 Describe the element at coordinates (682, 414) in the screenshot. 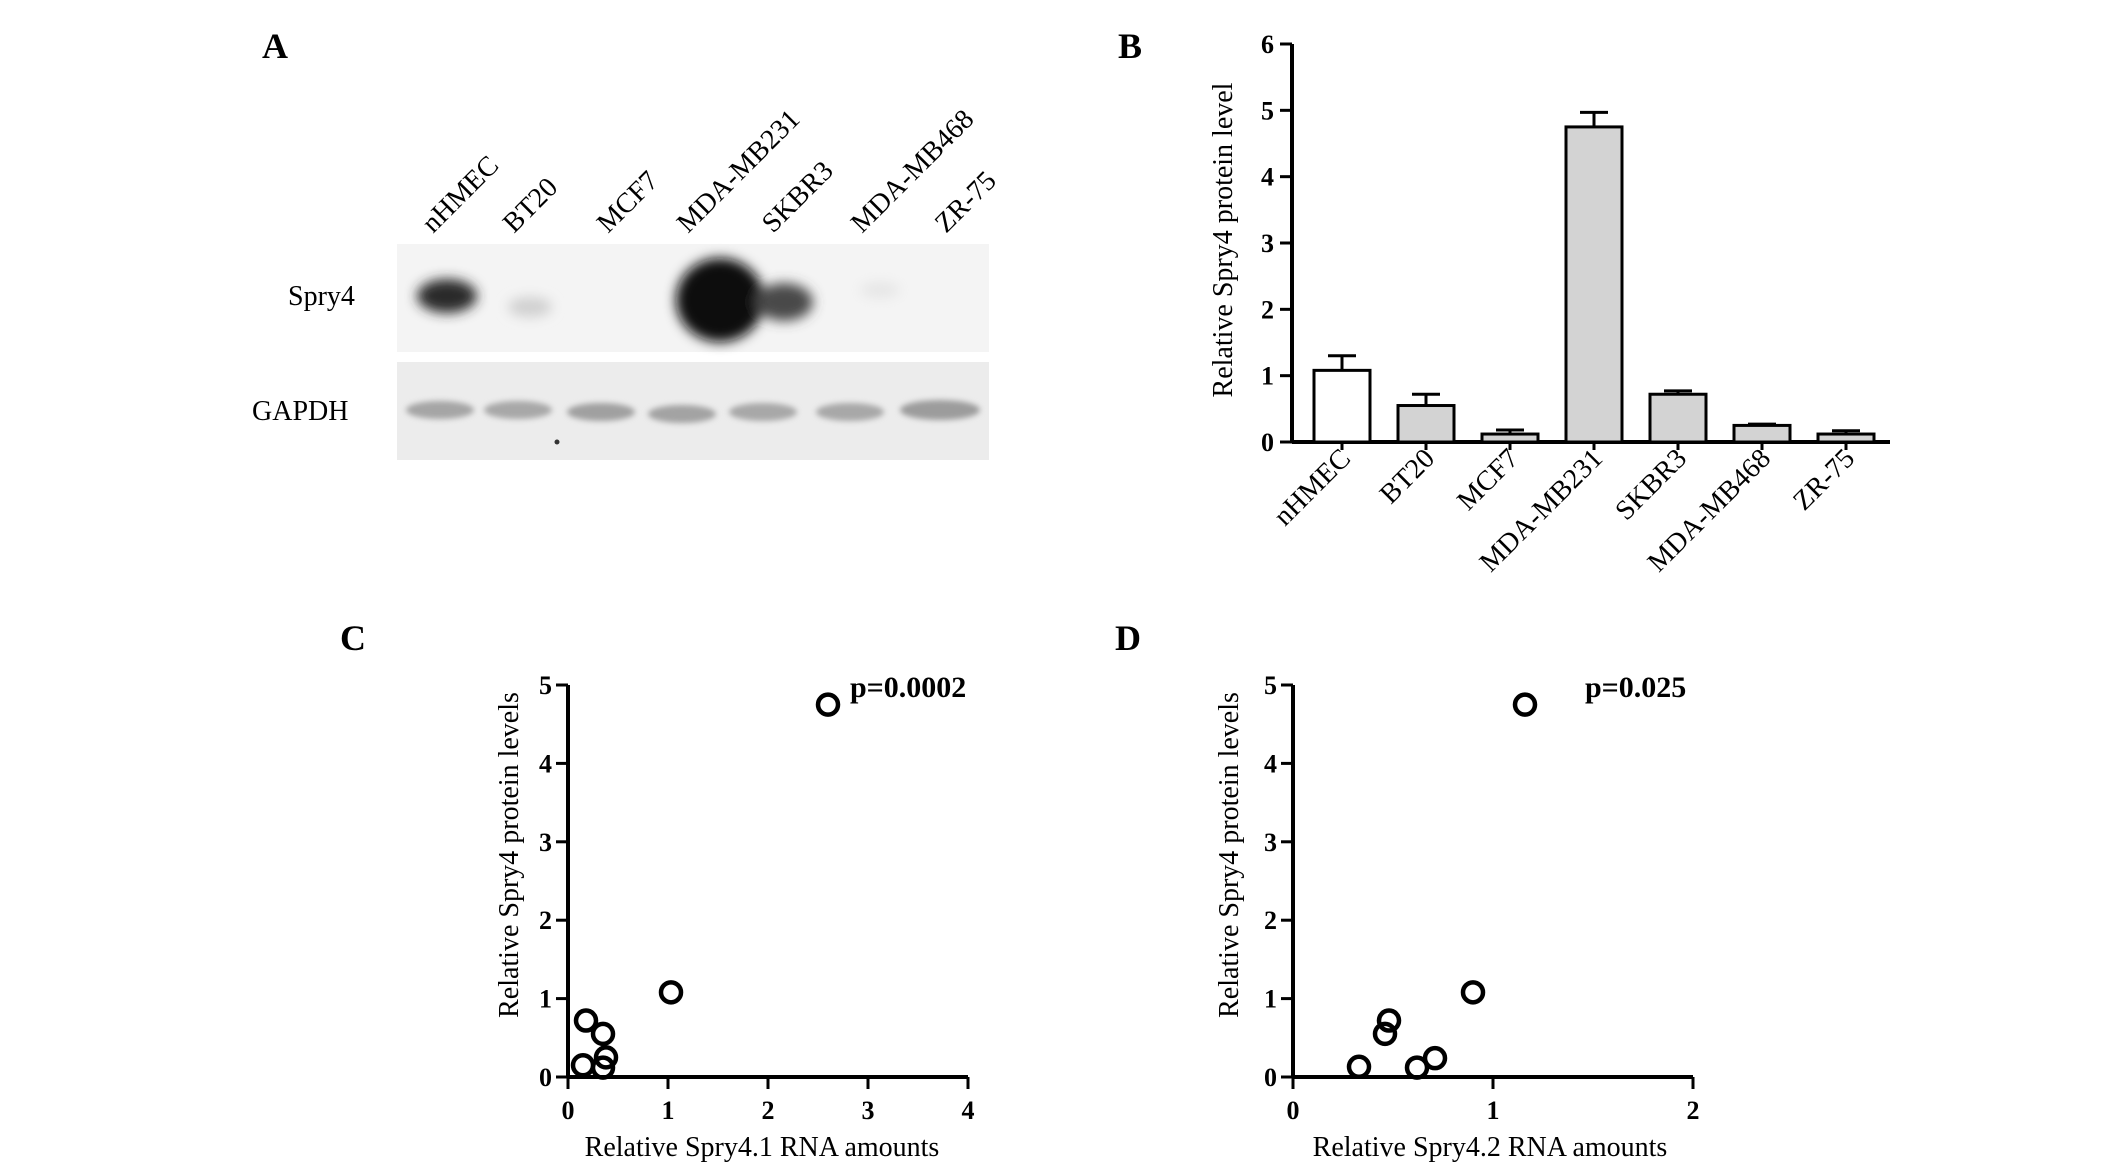

I see `gapdh-band-mda-mb231` at that location.